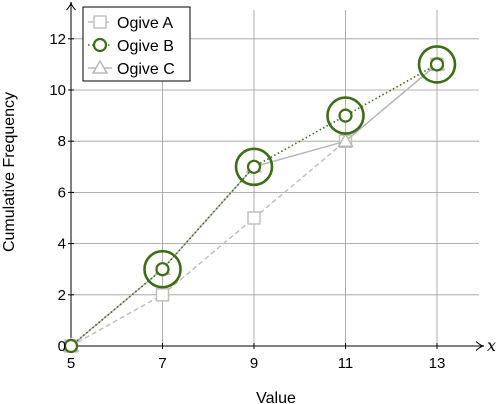 Image resolution: width=498 pixels, height=404 pixels. Describe the element at coordinates (145, 23) in the screenshot. I see `legend-label: Ogive A` at that location.